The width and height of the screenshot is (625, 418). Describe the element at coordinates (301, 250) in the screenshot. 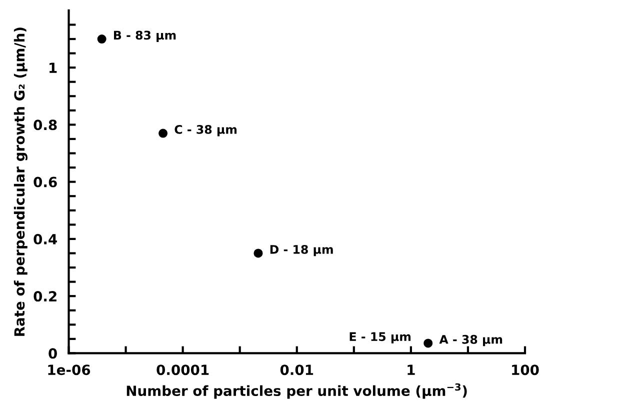

I see `annotation: D - 18 µm` at that location.